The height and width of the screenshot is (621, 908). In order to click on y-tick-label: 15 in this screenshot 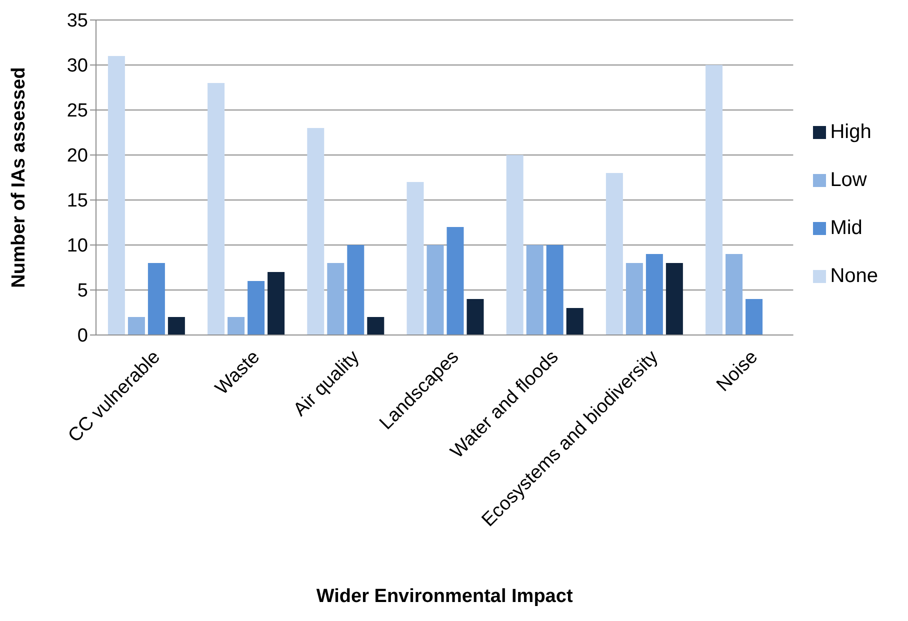, I will do `click(77, 201)`.